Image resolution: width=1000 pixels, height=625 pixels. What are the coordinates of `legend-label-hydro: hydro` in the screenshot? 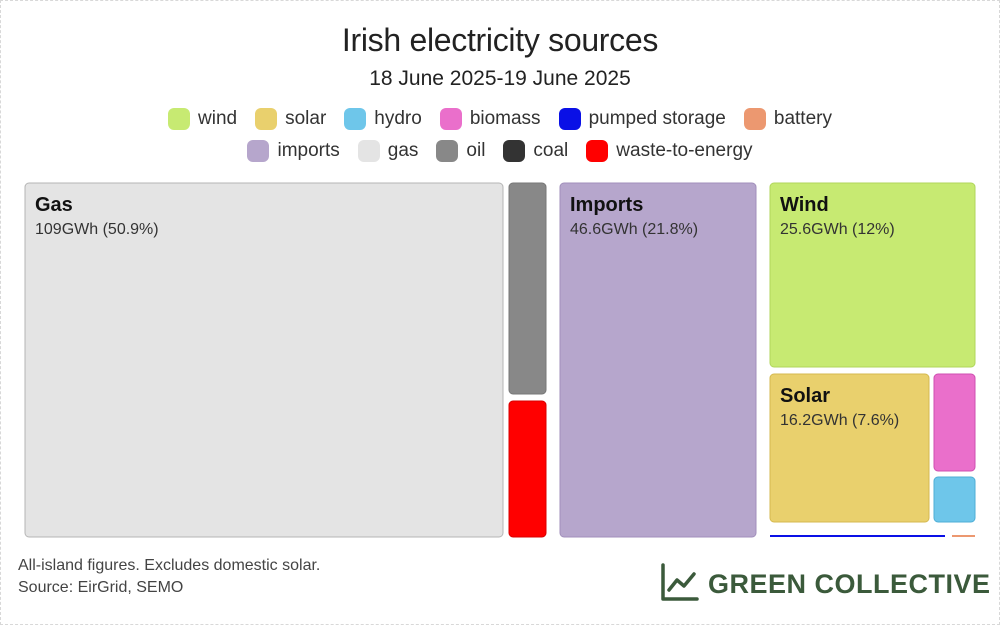 It's located at (398, 118).